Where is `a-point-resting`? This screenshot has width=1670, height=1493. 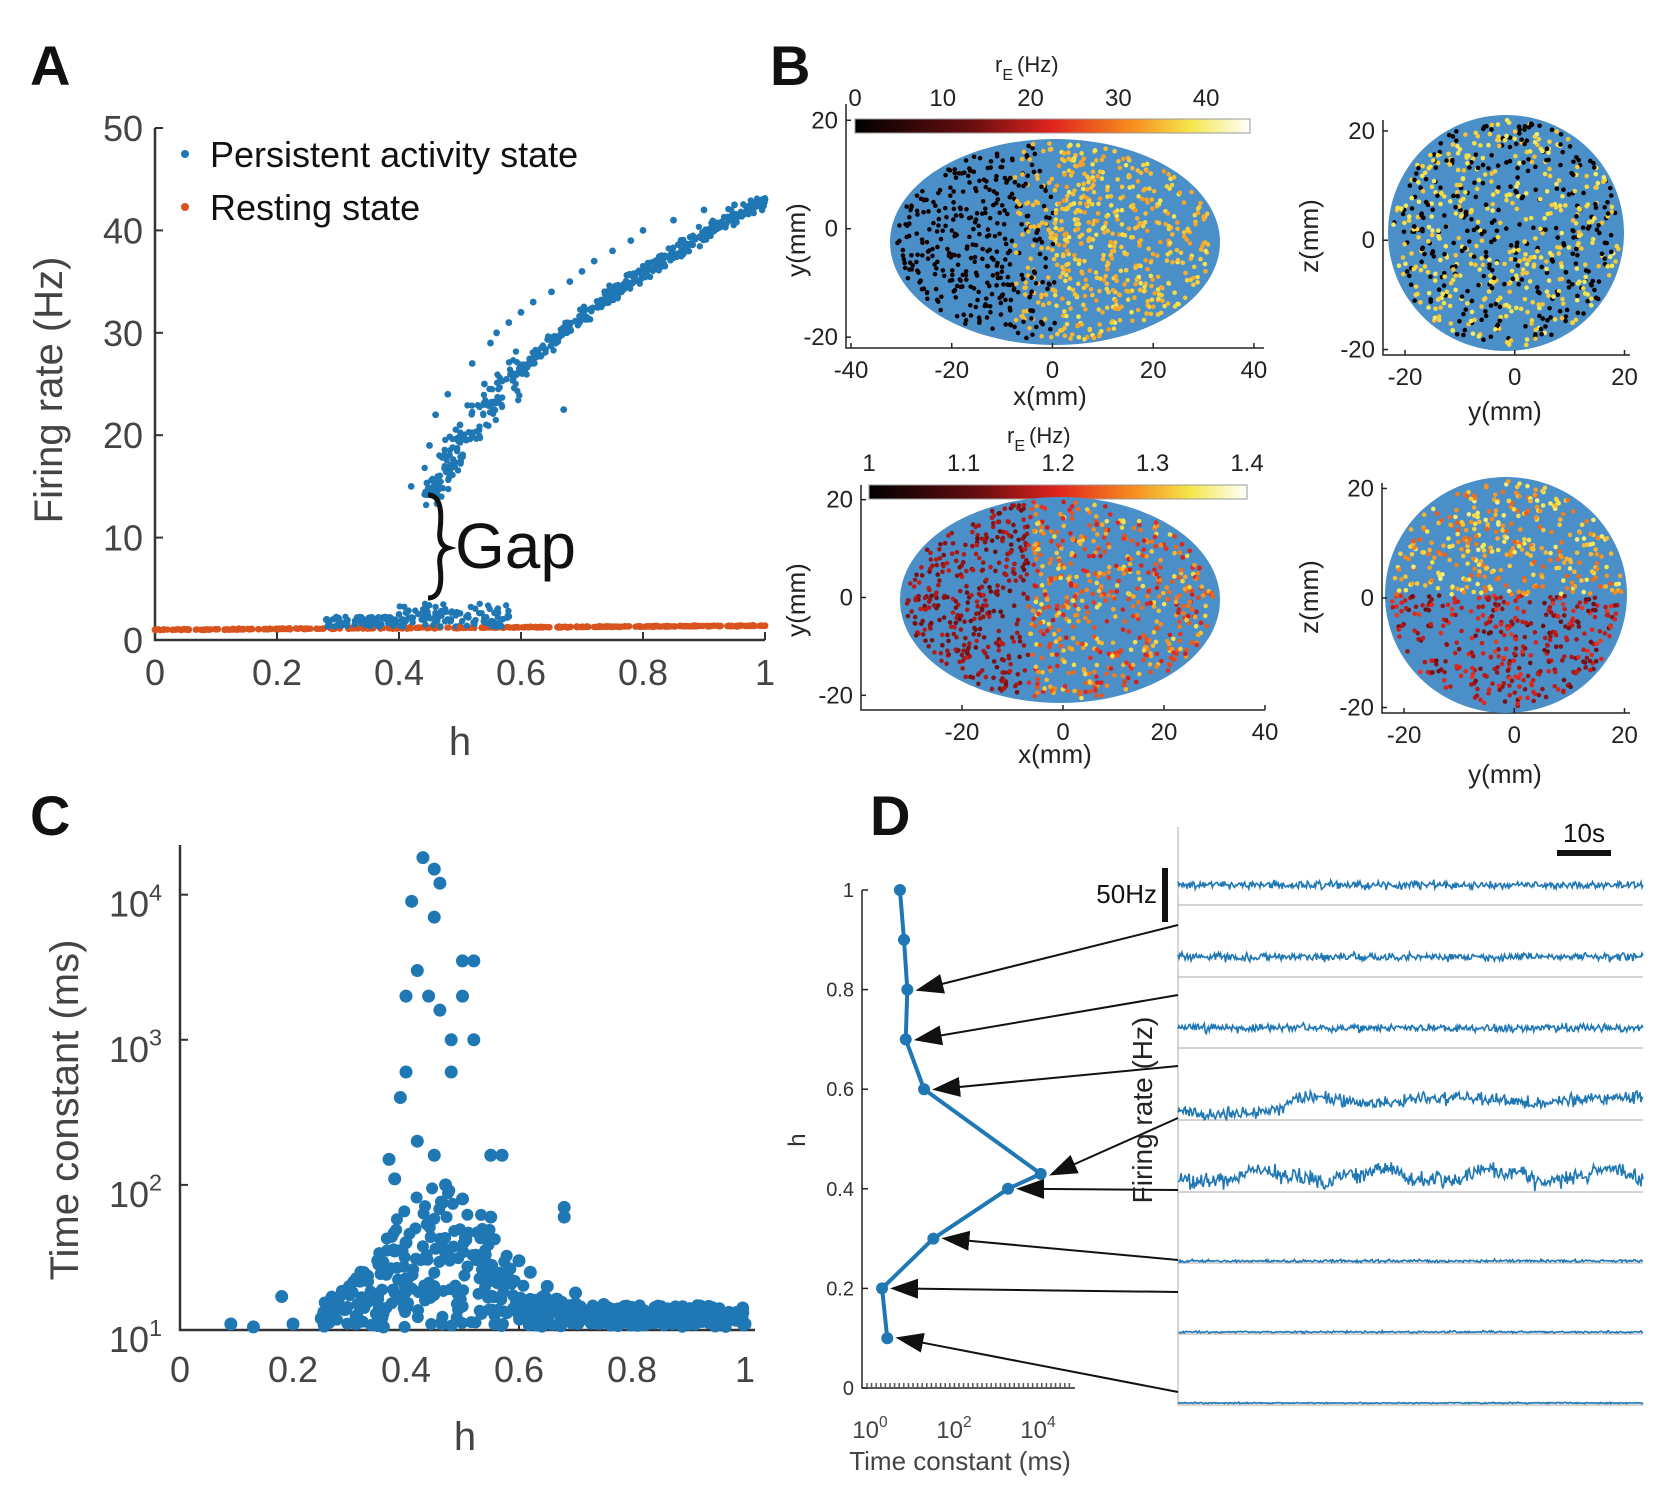
a-point-resting is located at coordinates (447, 627).